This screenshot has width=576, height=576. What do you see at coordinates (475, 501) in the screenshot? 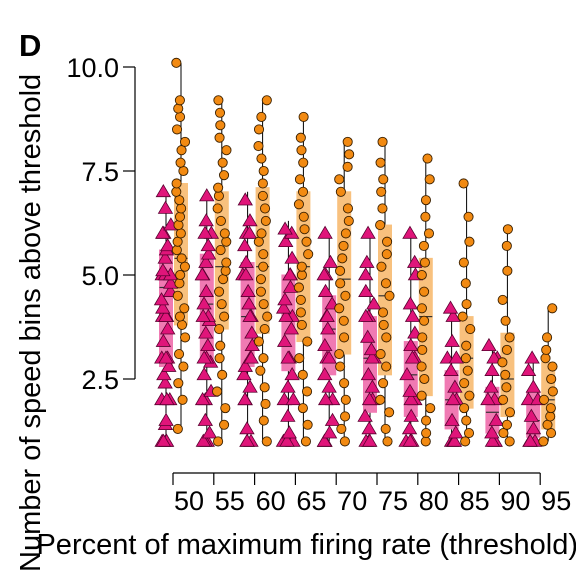
I see `x-tick-label: 85` at bounding box center [475, 501].